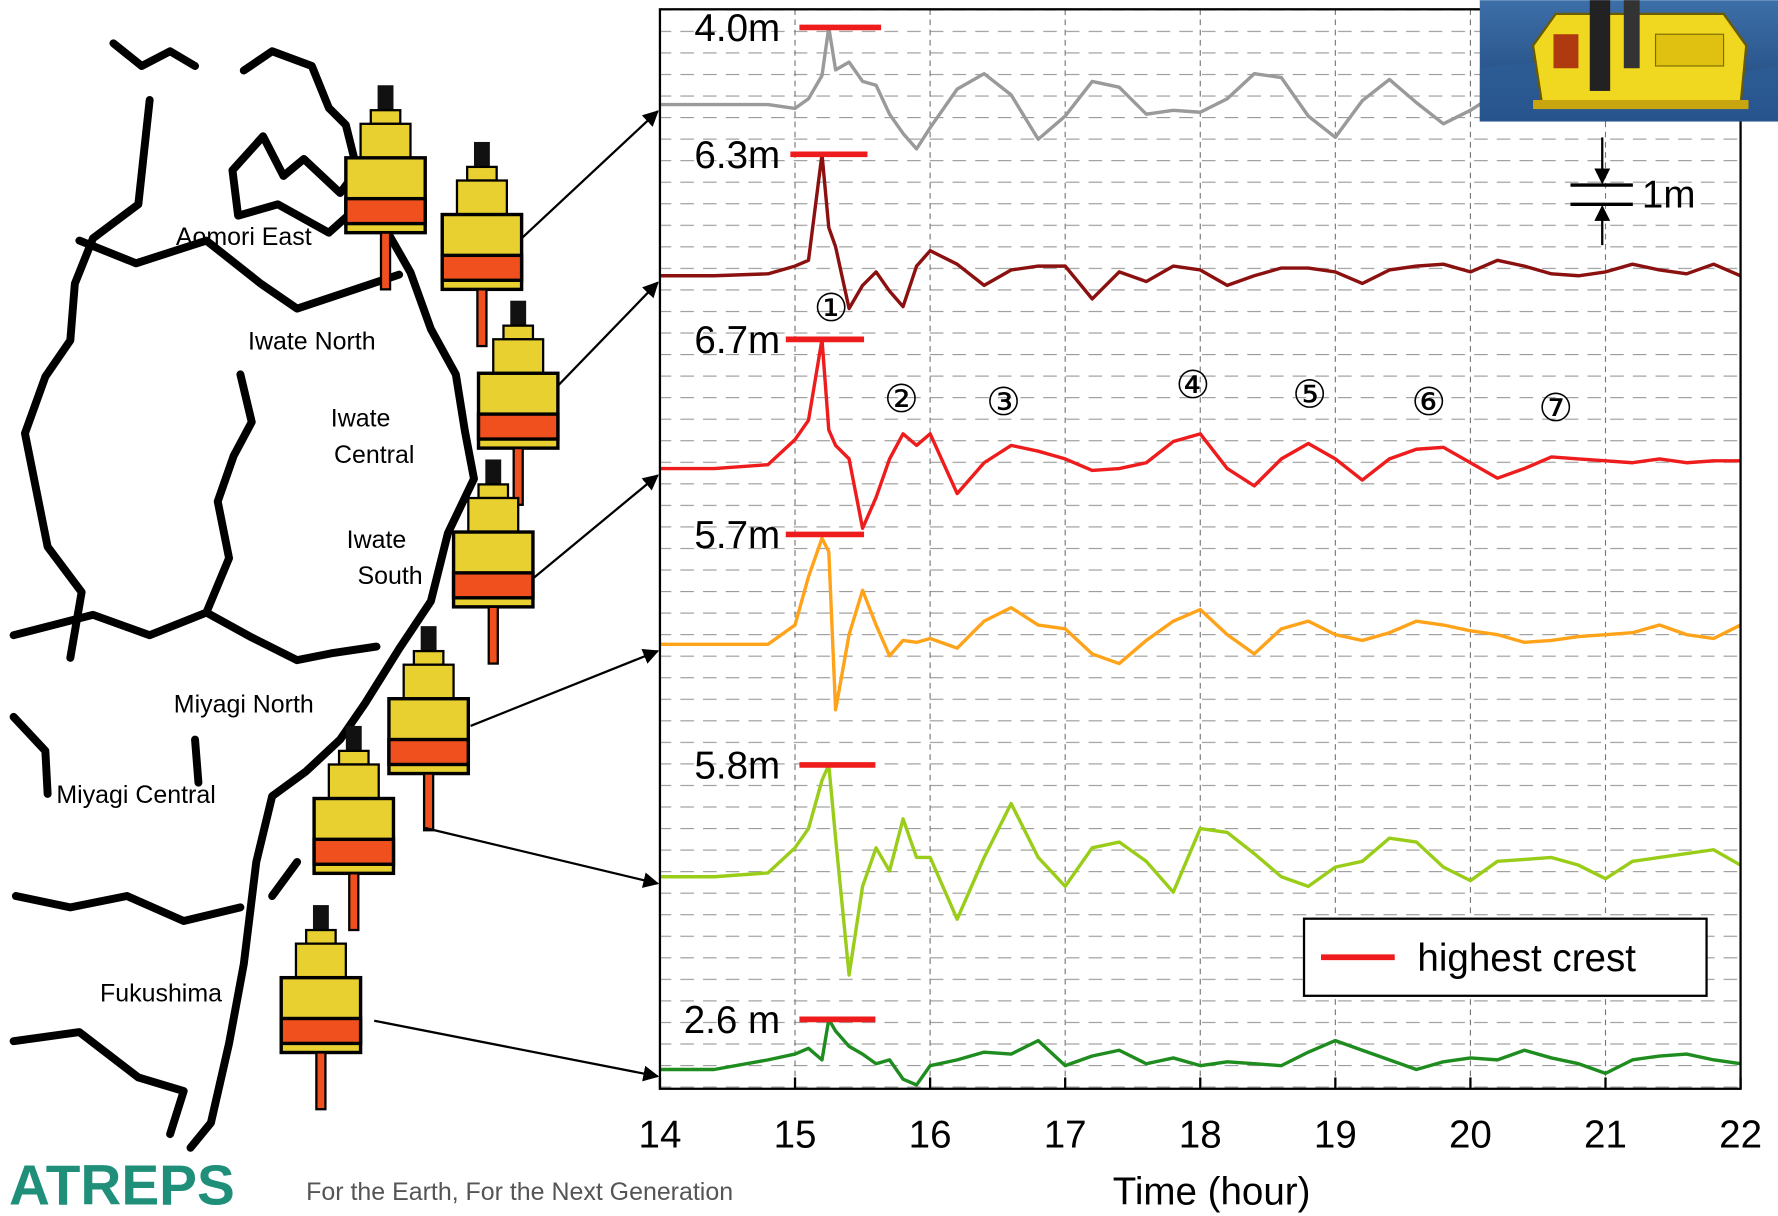  I want to click on x-tick-label: 21, so click(1605, 1135).